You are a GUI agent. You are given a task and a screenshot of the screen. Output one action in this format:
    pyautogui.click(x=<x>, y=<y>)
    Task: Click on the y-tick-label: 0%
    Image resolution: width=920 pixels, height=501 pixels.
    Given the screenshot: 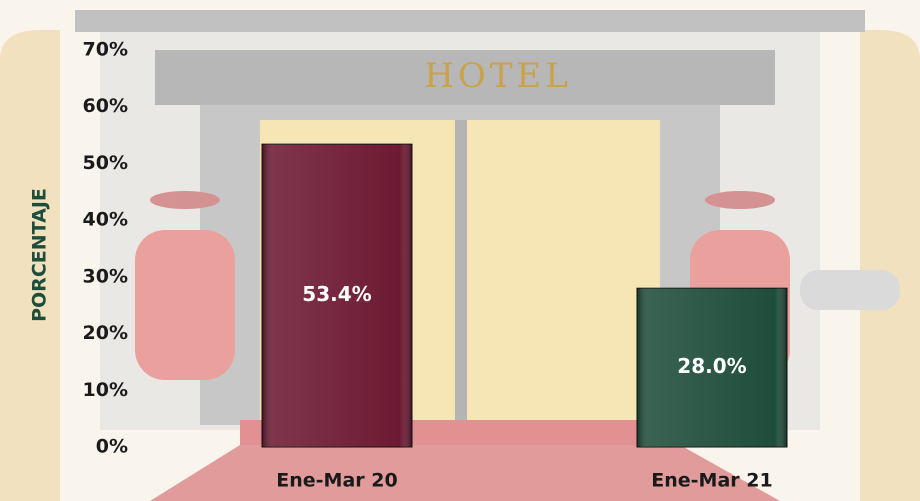 What is the action you would take?
    pyautogui.click(x=112, y=447)
    